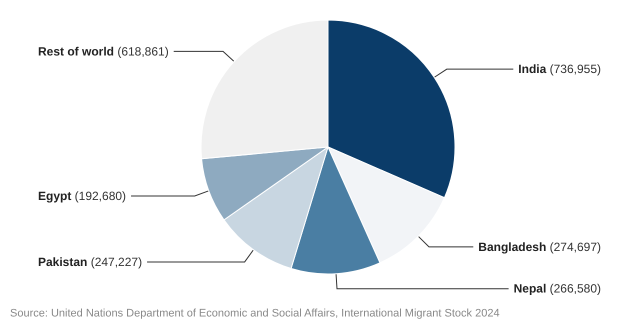 The width and height of the screenshot is (639, 327). I want to click on slice-label: Nepal, so click(530, 289).